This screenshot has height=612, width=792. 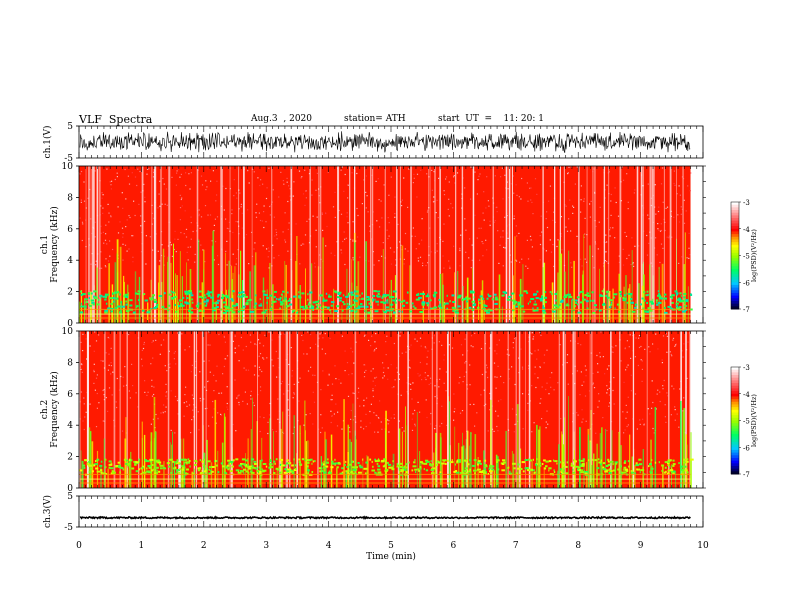 I want to click on ylabel-ch3-waveform: ch.3(V), so click(x=47, y=511).